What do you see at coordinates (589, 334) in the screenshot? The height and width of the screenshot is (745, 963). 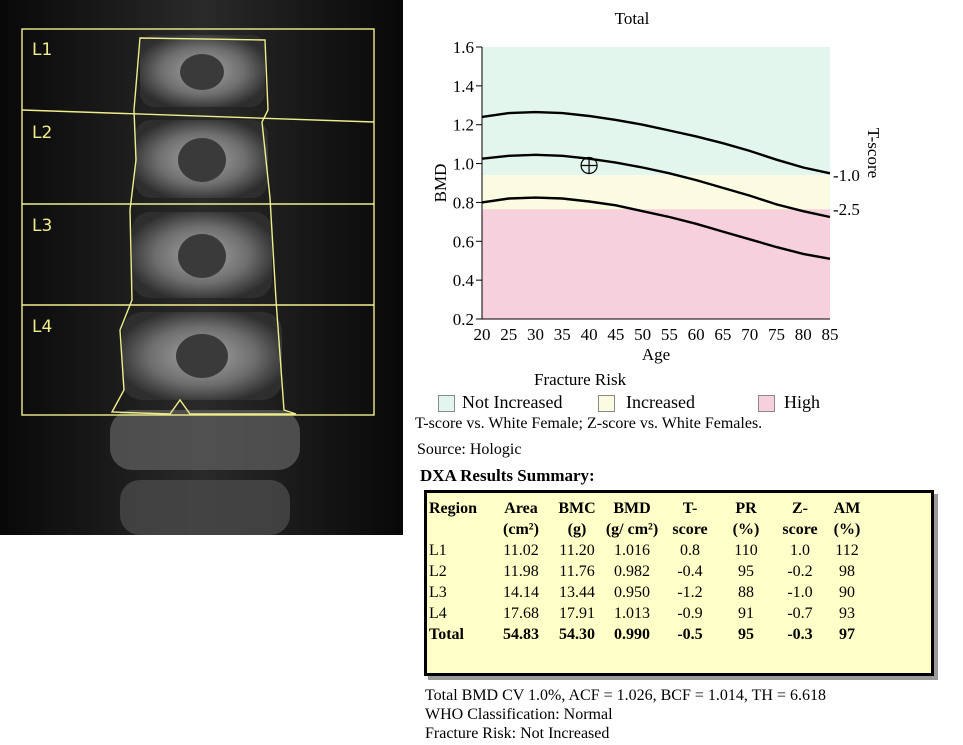 I see `x-tick-label: 40` at bounding box center [589, 334].